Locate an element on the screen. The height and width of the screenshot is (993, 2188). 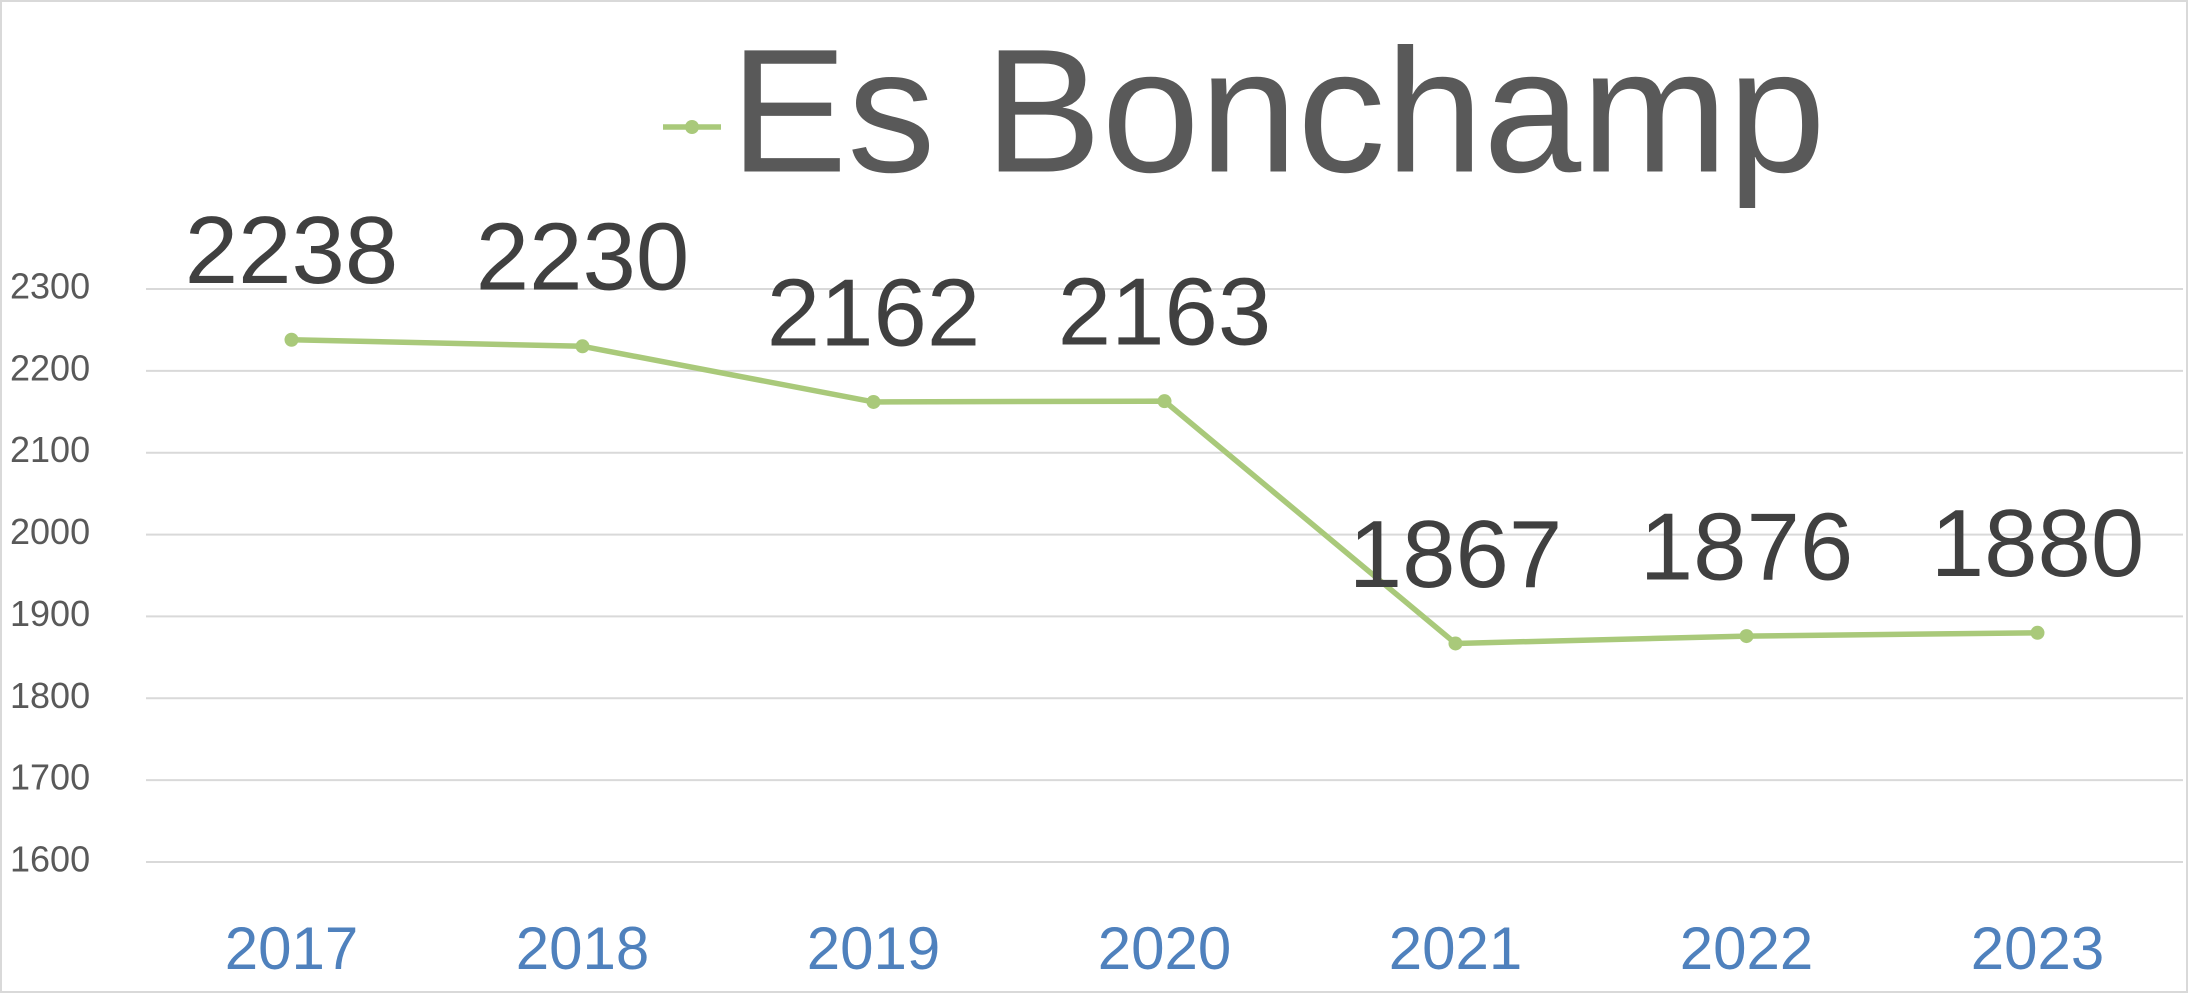
data-label: 1880 is located at coordinates (2038, 543).